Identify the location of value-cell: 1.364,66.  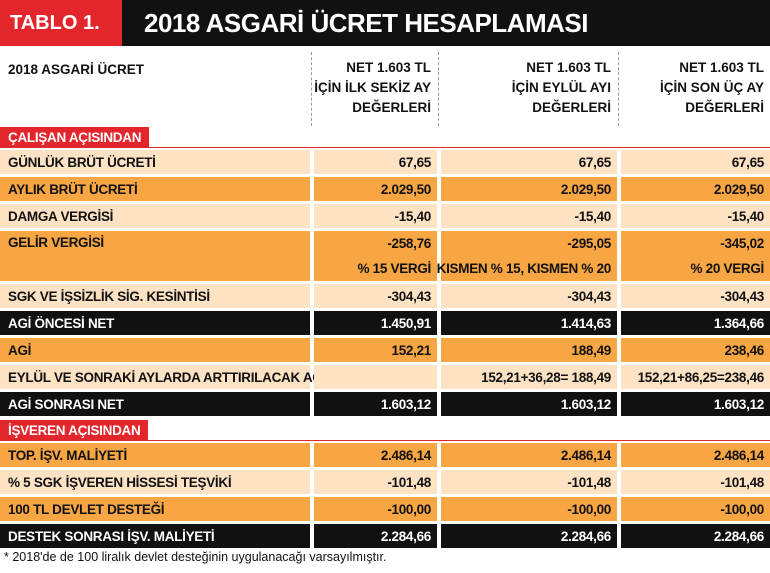
(695, 323).